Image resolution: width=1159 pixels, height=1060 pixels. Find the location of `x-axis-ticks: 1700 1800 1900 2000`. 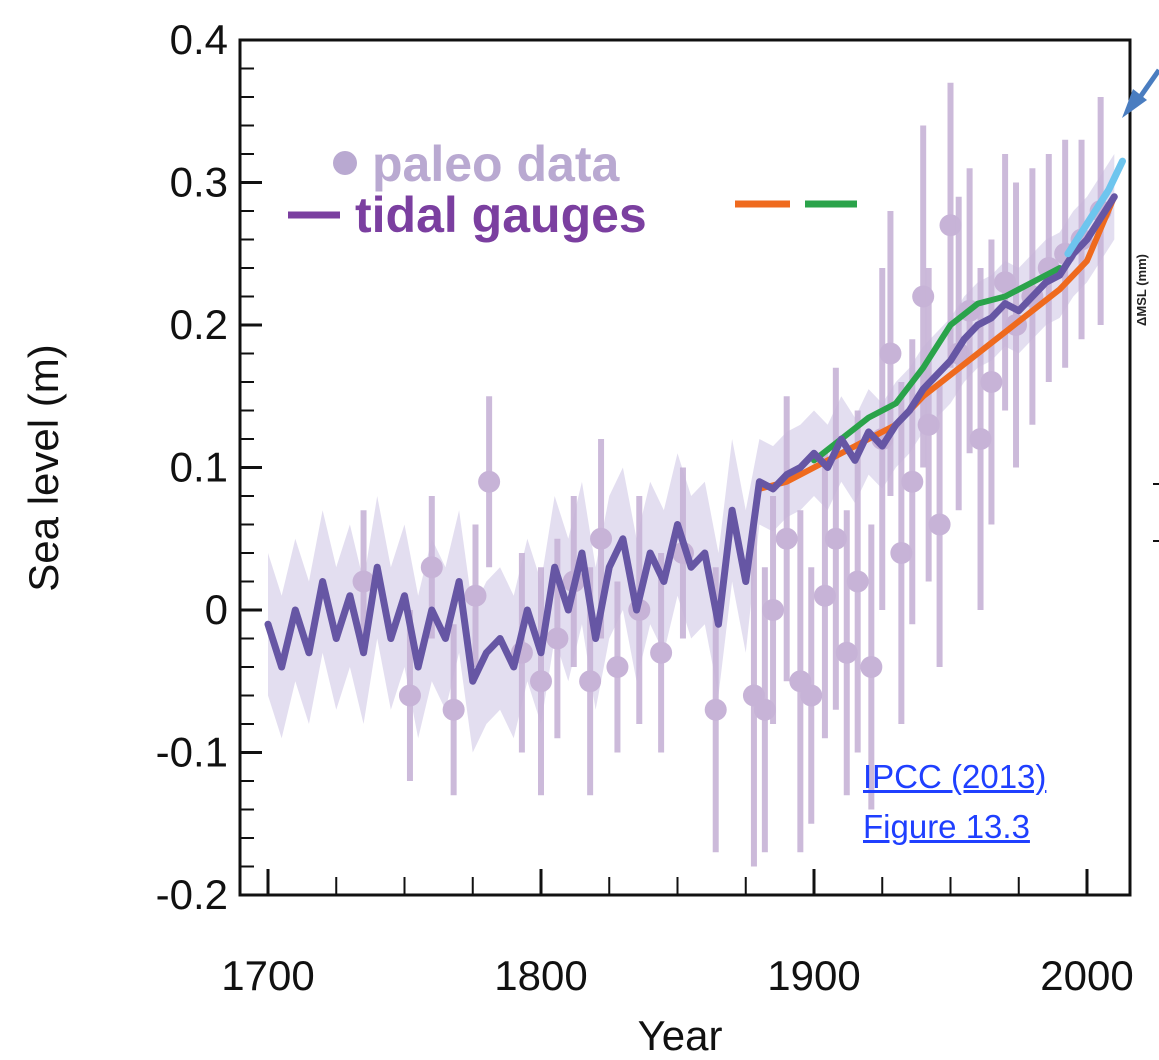

x-axis-ticks: 1700 1800 1900 2000 is located at coordinates (677, 934).